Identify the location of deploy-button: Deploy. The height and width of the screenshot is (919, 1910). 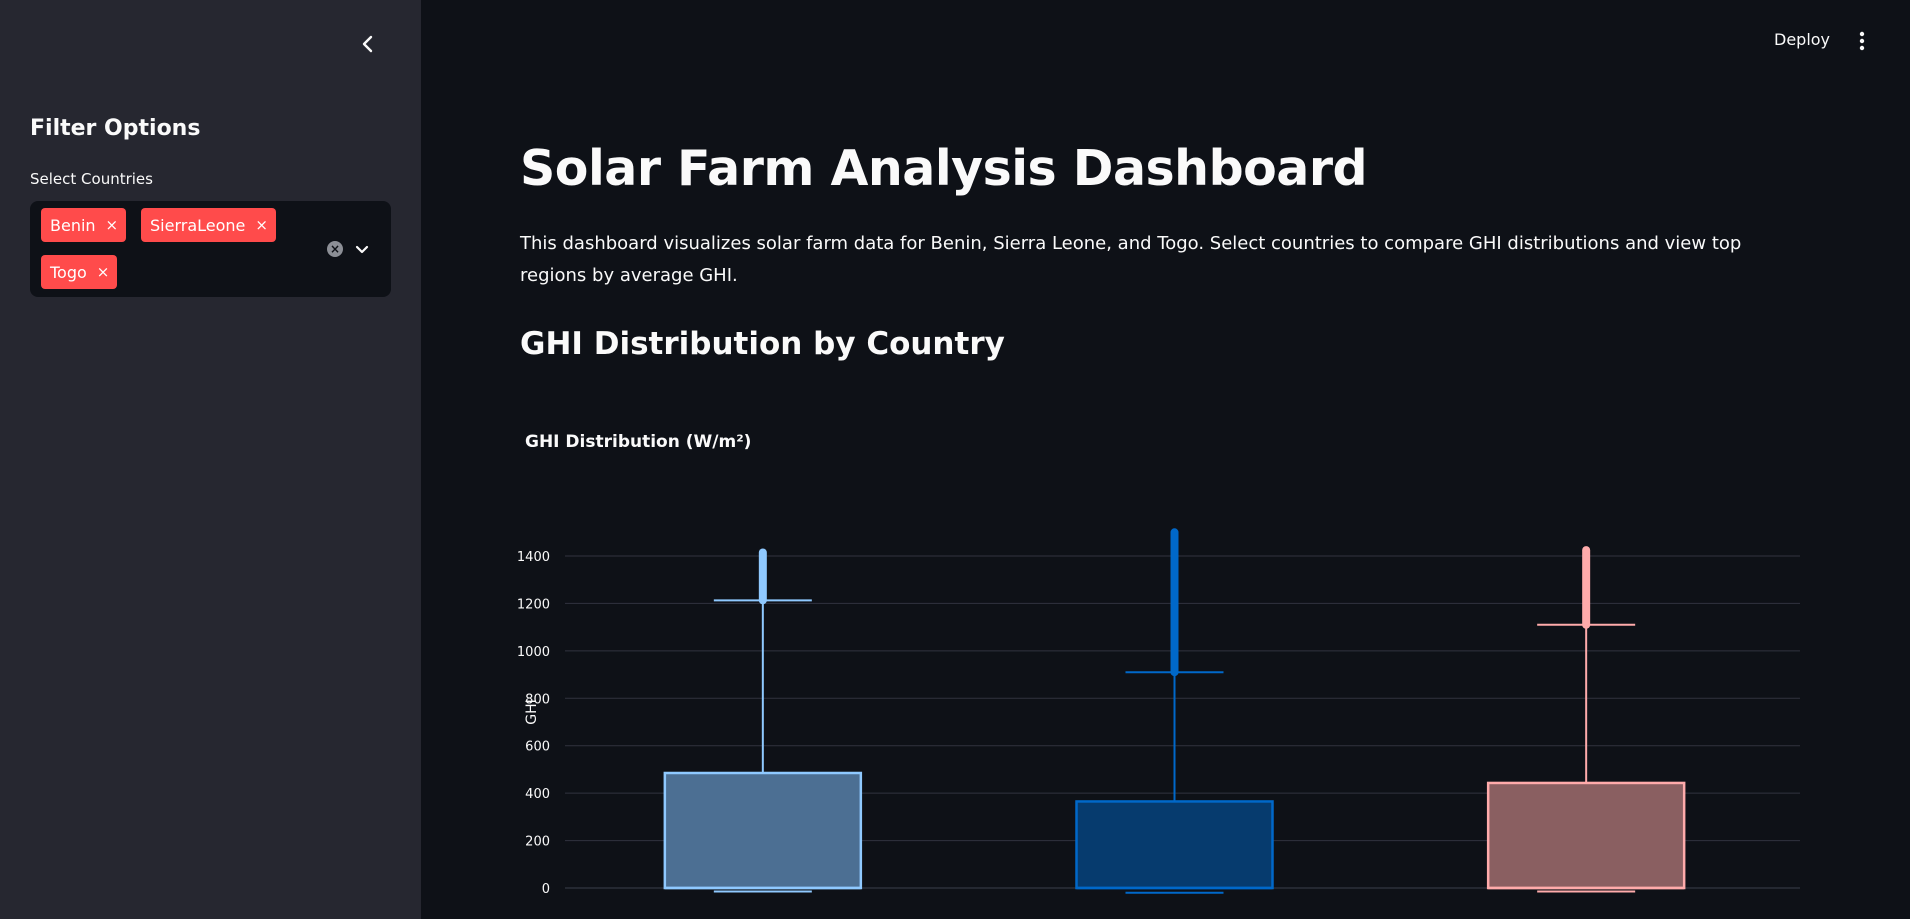
(1802, 39).